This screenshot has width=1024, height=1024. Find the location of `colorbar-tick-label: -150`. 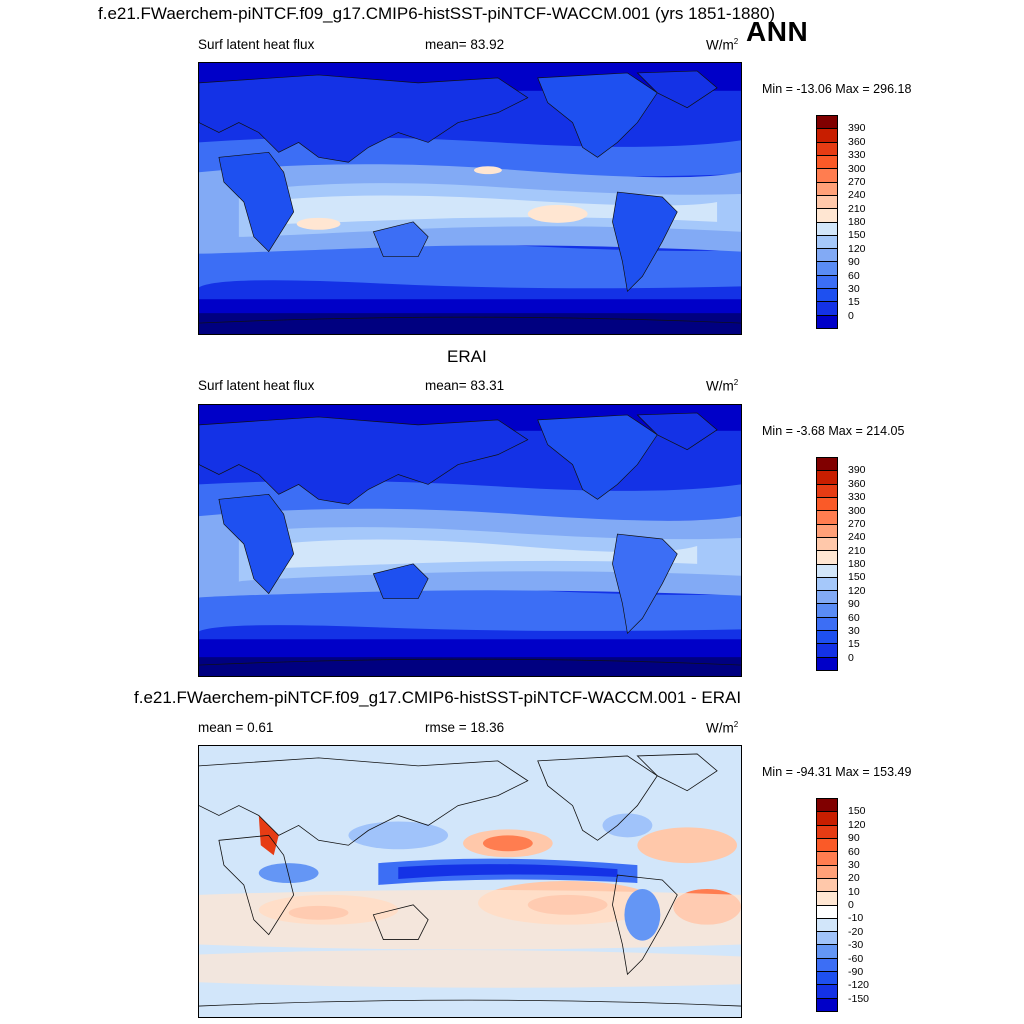

colorbar-tick-label: -150 is located at coordinates (859, 998).